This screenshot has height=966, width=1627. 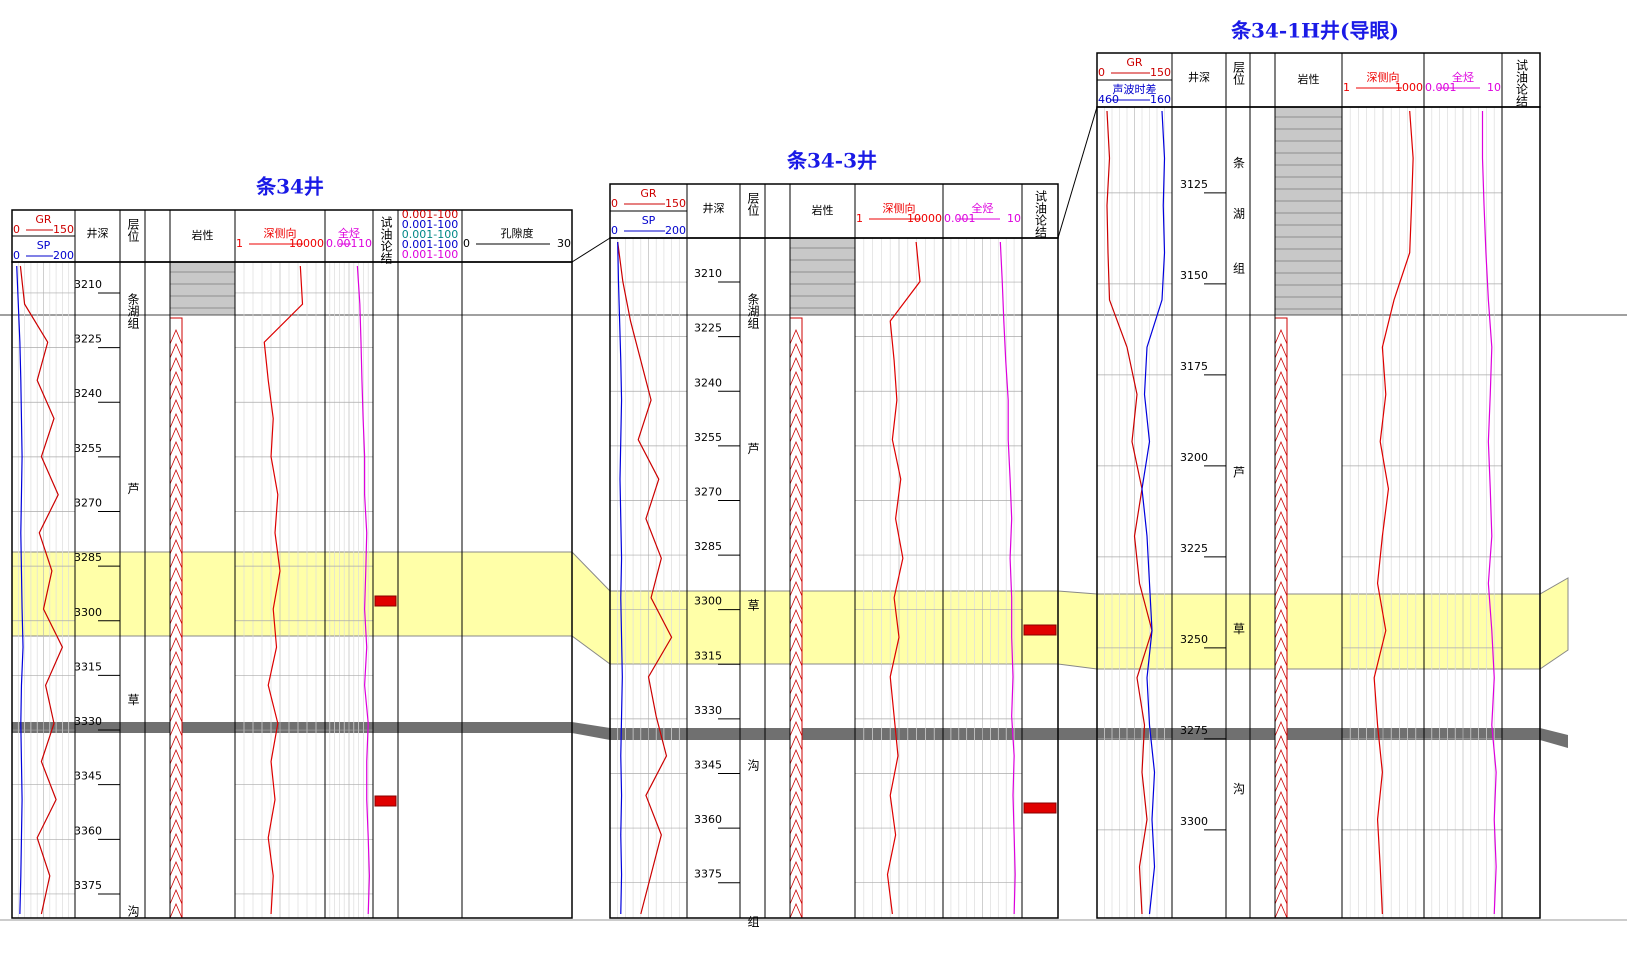 What do you see at coordinates (44, 245) in the screenshot?
I see `curve-name: SP` at bounding box center [44, 245].